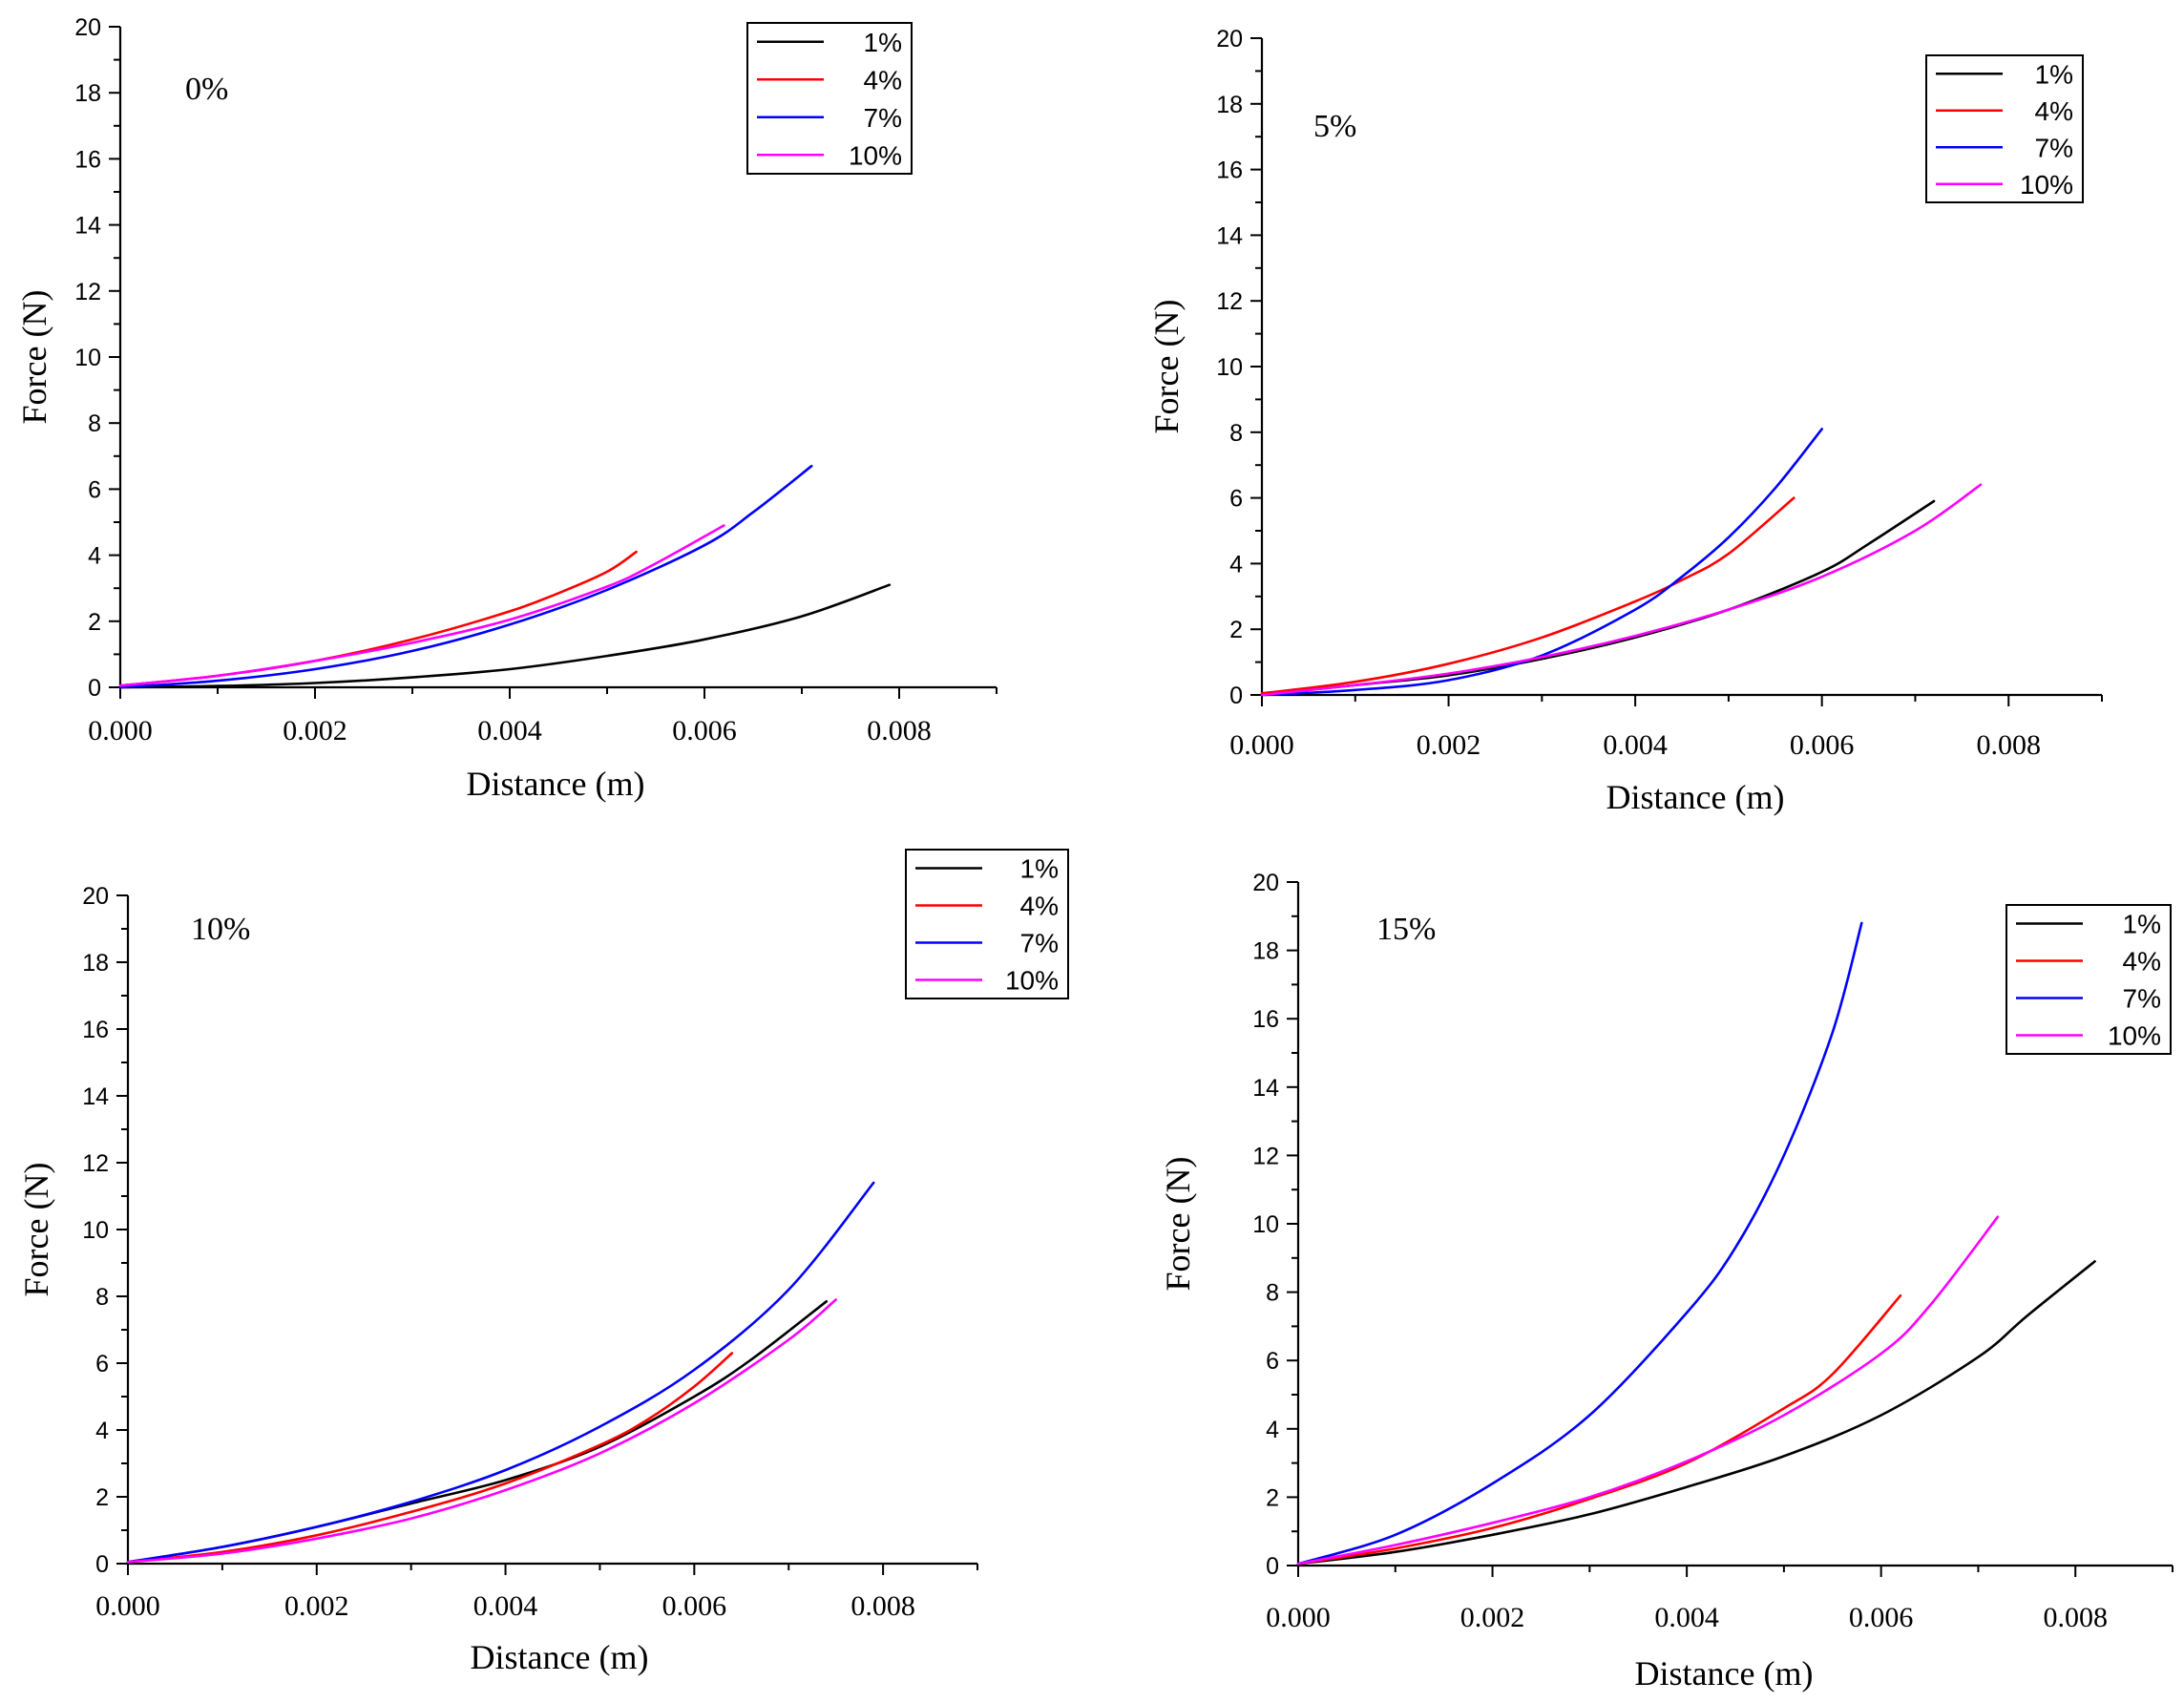  What do you see at coordinates (1334, 126) in the screenshot?
I see `panel-title: 5%` at bounding box center [1334, 126].